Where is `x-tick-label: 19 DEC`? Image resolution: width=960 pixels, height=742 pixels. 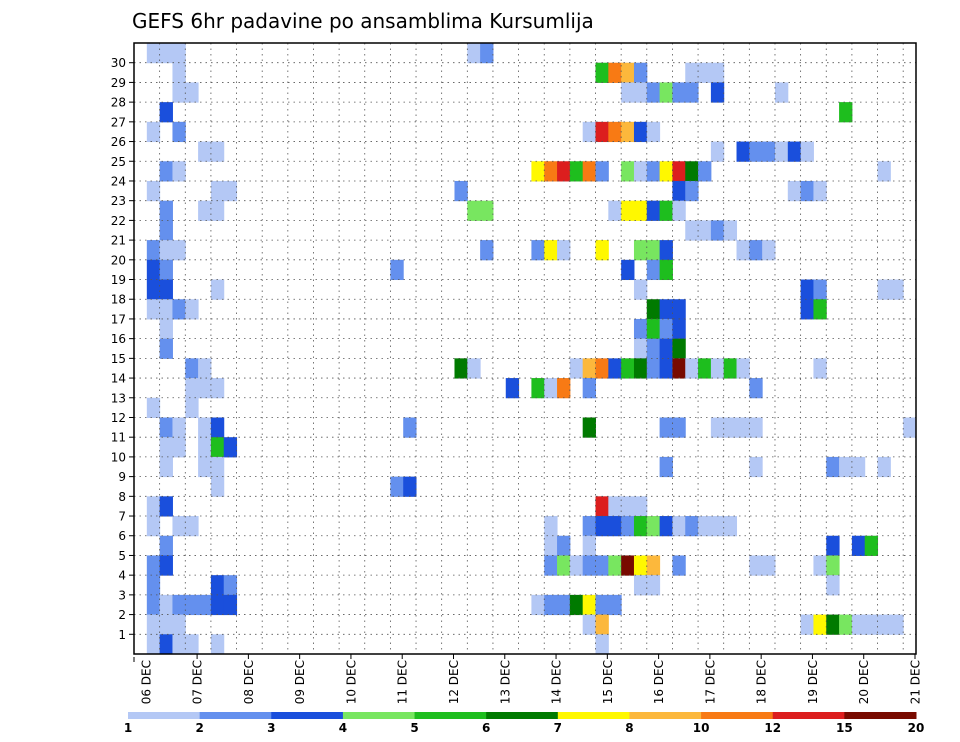 x-tick-label: 19 DEC is located at coordinates (813, 682).